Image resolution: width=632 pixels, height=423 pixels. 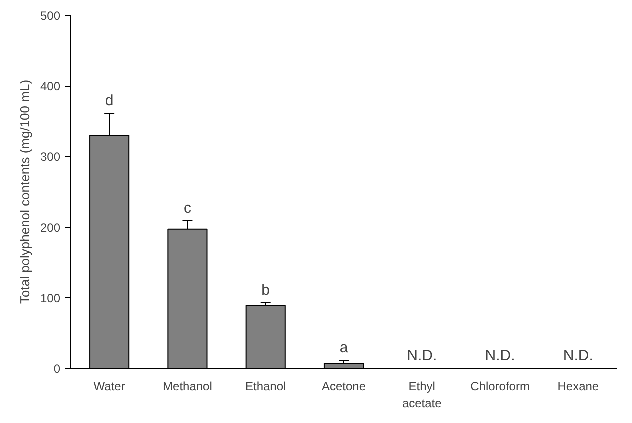 I want to click on annotation: c, so click(x=188, y=208).